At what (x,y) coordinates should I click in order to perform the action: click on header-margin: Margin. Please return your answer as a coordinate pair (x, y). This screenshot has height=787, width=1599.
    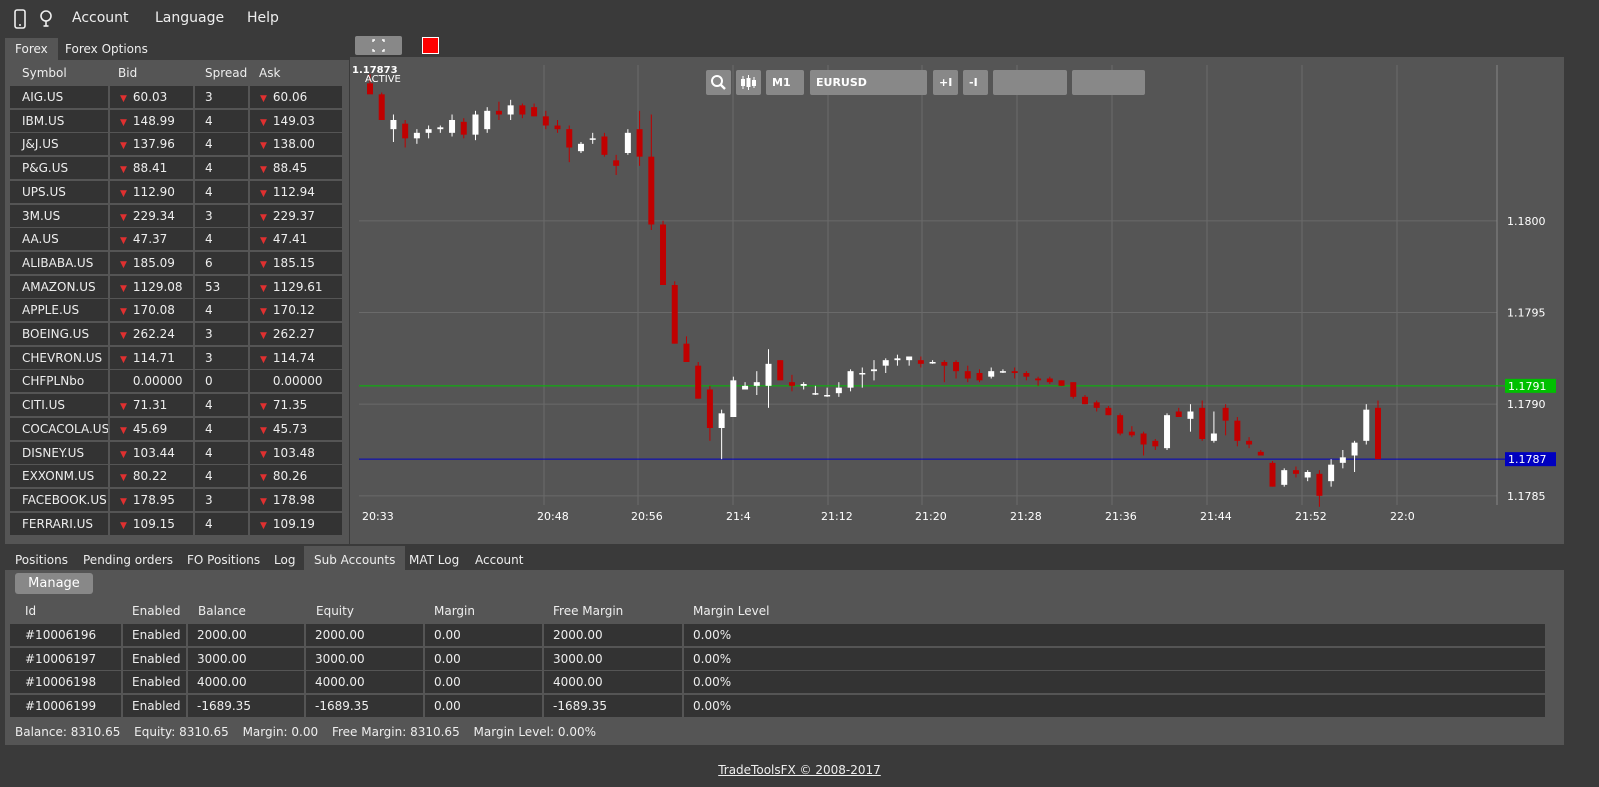
    Looking at the image, I should click on (454, 611).